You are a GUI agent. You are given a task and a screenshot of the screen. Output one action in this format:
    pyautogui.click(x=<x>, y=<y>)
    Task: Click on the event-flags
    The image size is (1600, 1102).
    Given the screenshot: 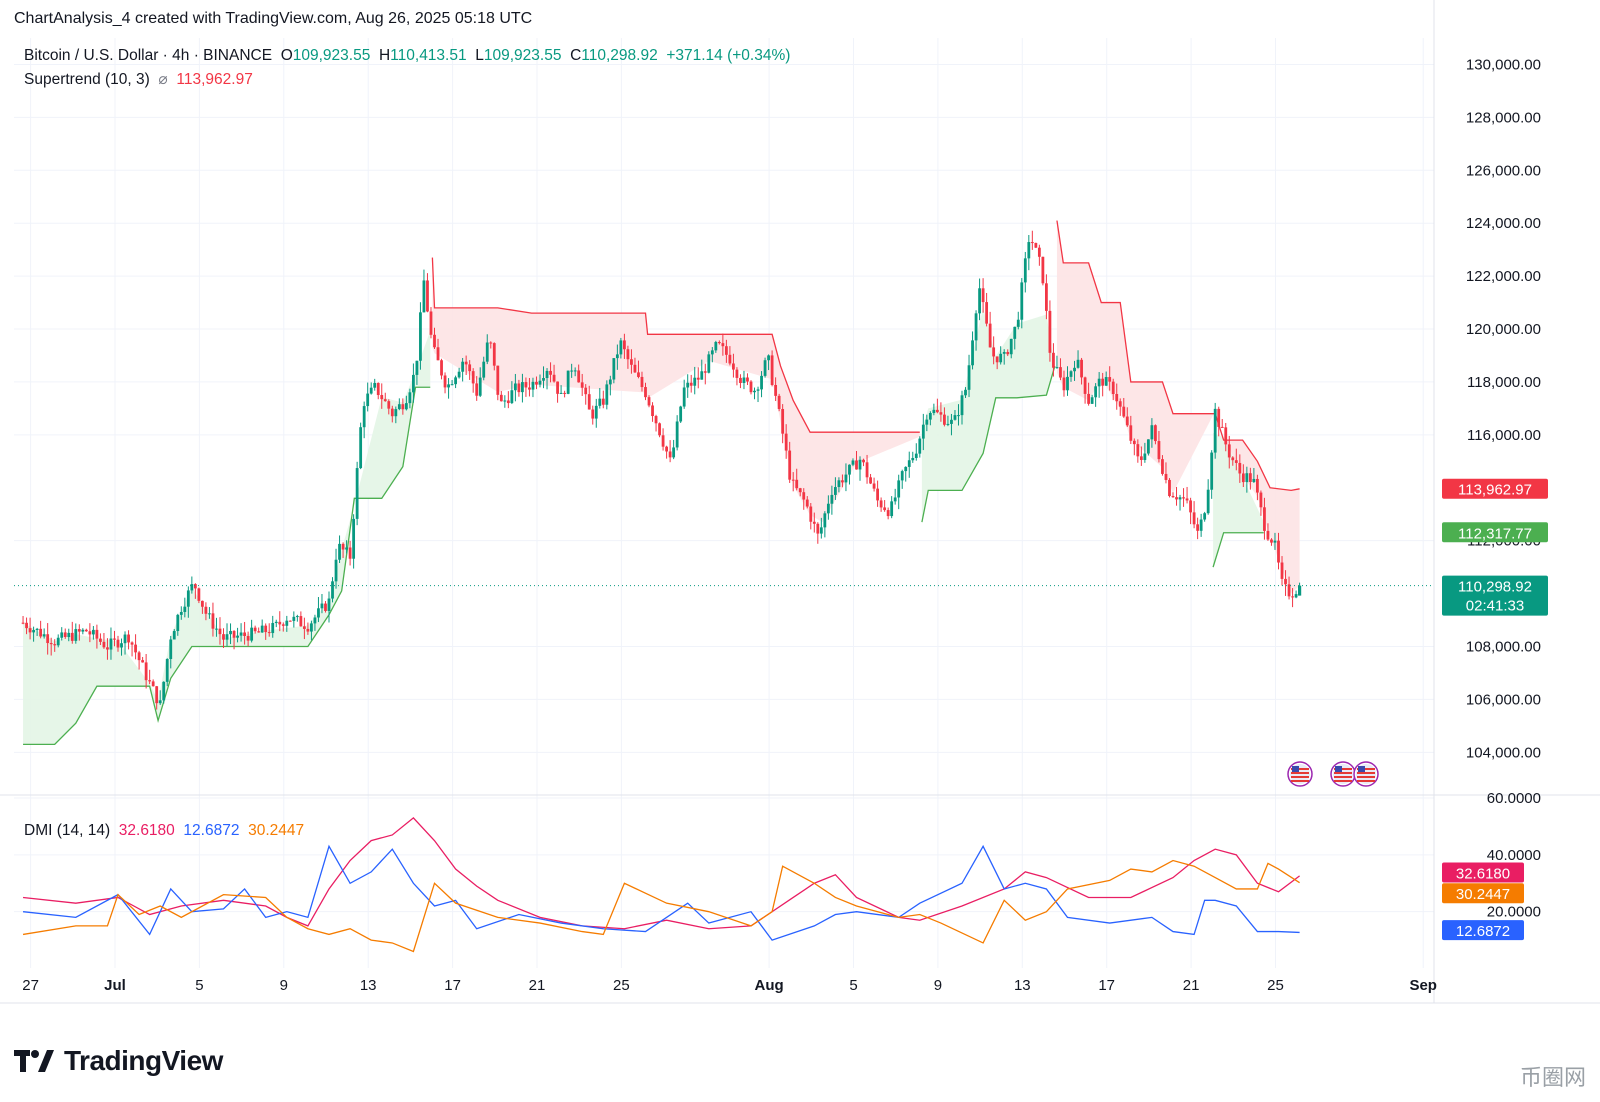 What is the action you would take?
    pyautogui.click(x=1333, y=774)
    